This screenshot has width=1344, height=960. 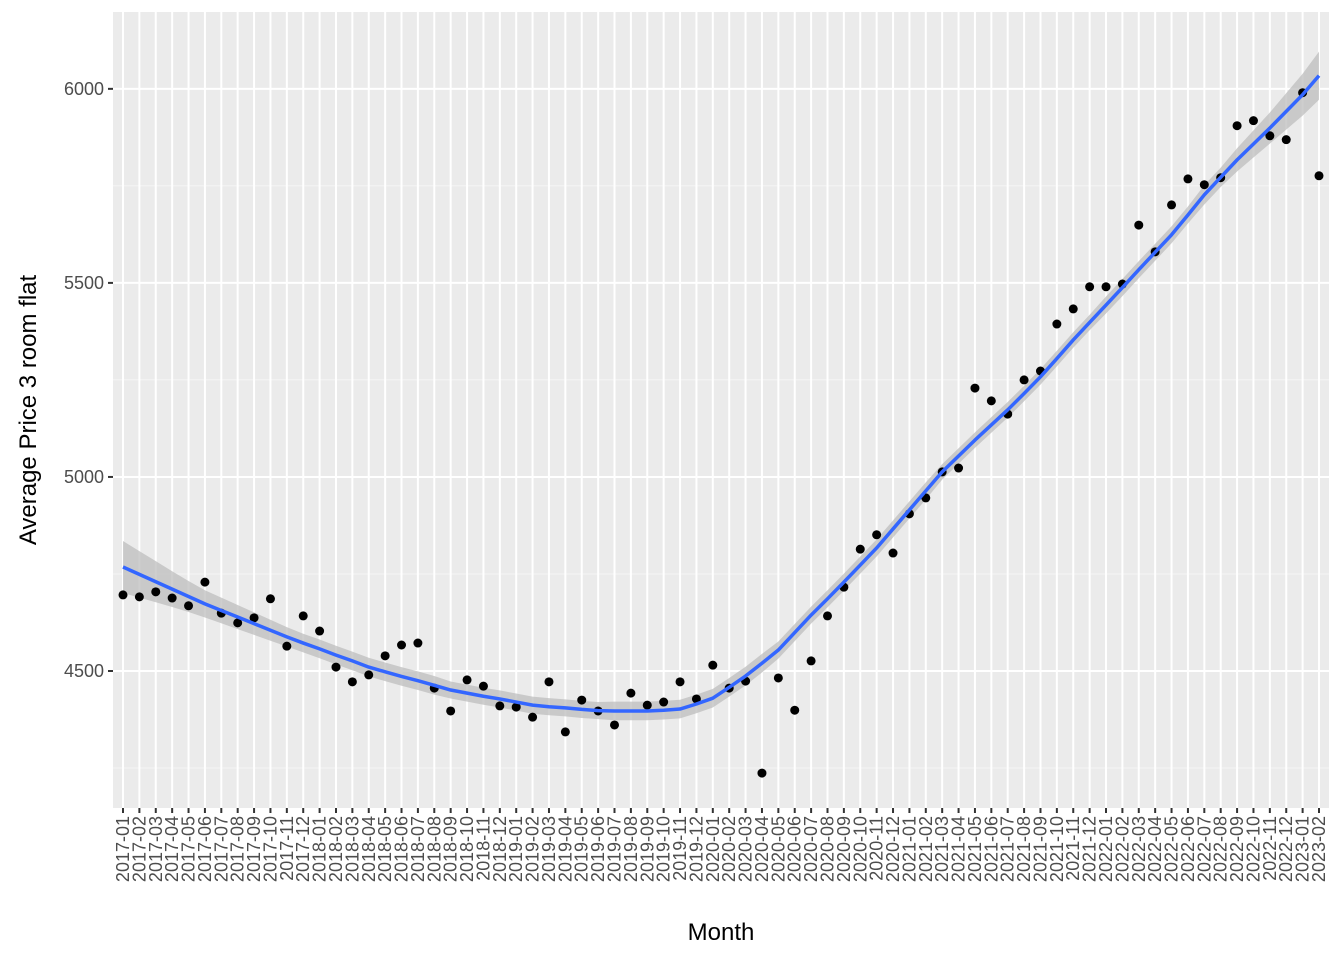 What do you see at coordinates (909, 849) in the screenshot?
I see `x-tick-label: 2021-01` at bounding box center [909, 849].